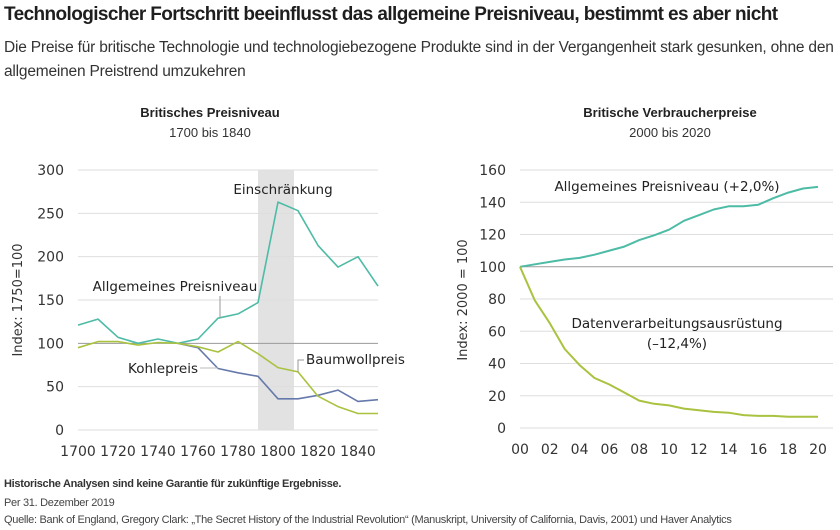  What do you see at coordinates (497, 332) in the screenshot?
I see `y-tick-label: 60` at bounding box center [497, 332].